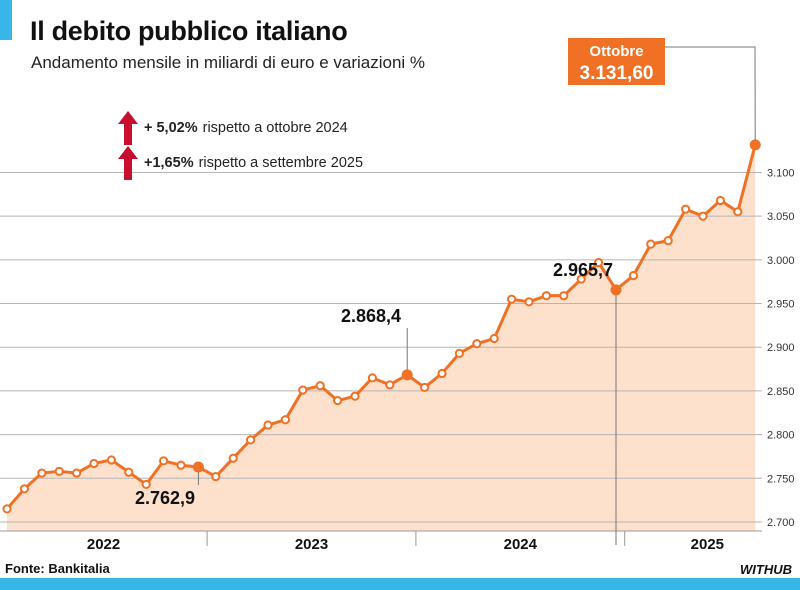  I want to click on year-label: 2024, so click(521, 544).